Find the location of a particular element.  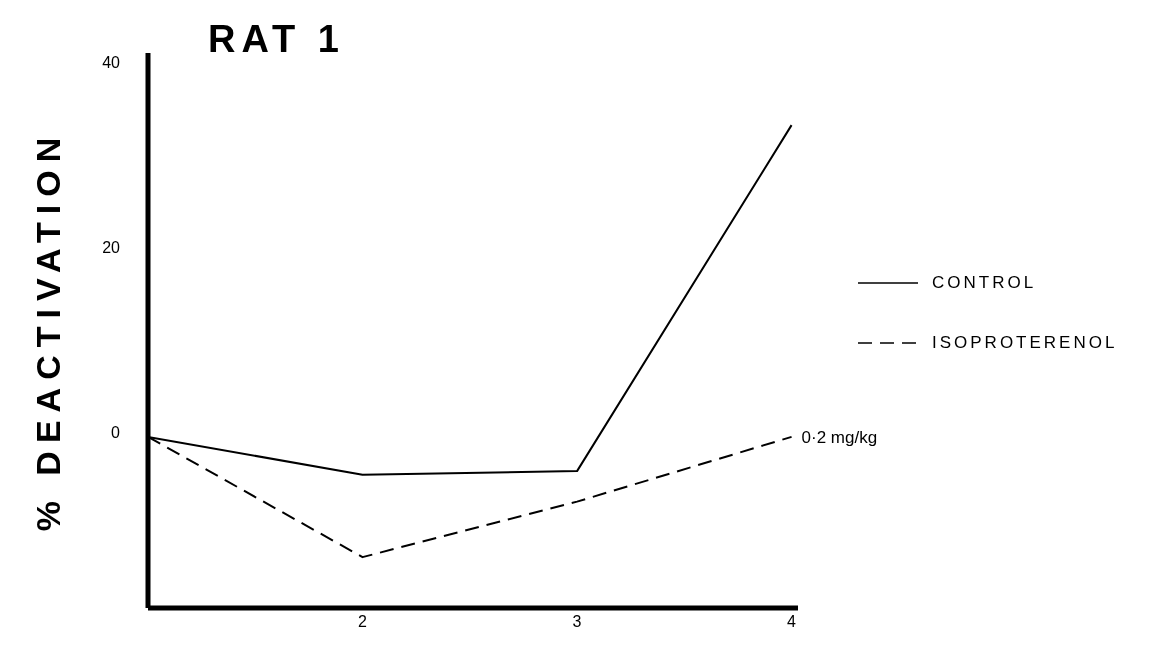

y-tick-label: 0 is located at coordinates (116, 432).